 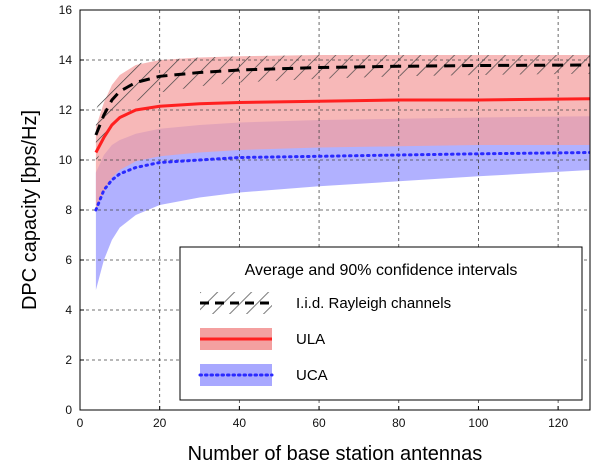 What do you see at coordinates (68, 360) in the screenshot?
I see `y-tick-label: 2` at bounding box center [68, 360].